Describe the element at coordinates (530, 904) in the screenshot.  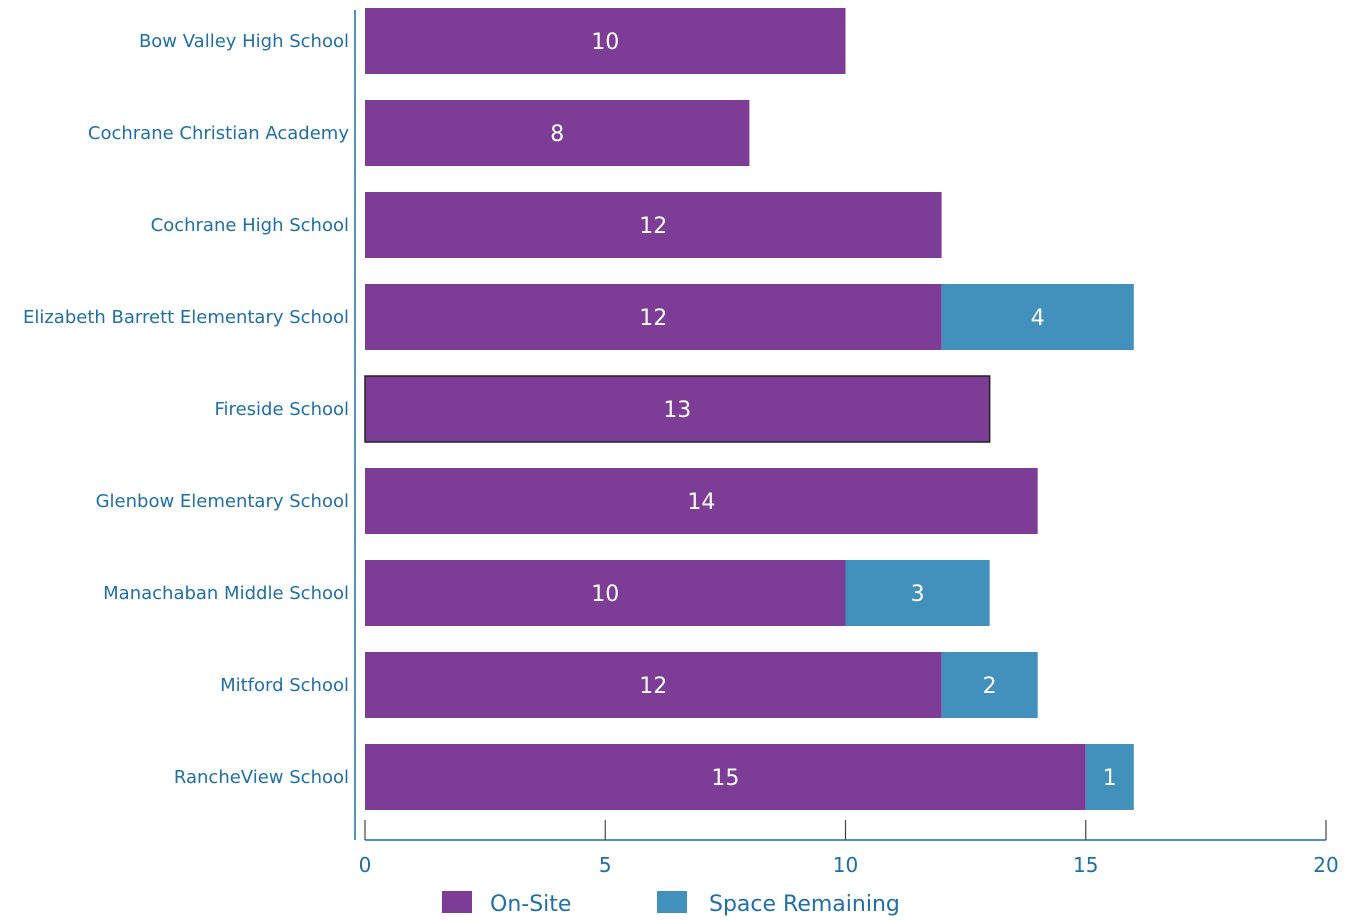
I see `legend-label-on-site: On-Site` at that location.